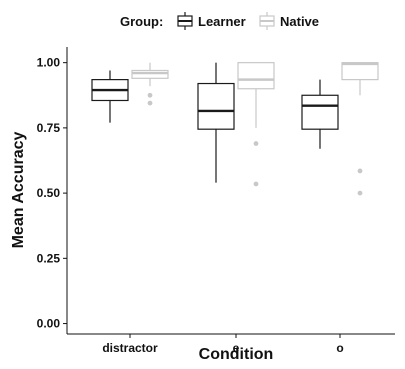  Describe the element at coordinates (49, 128) in the screenshot. I see `y-tick-label: 0.75` at that location.